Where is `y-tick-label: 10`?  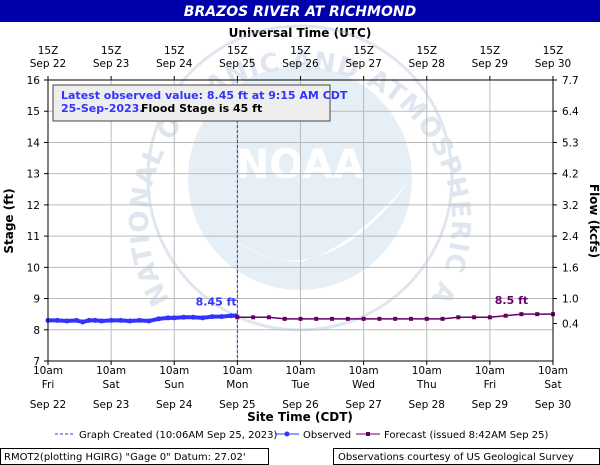 y-tick-label: 10 is located at coordinates (33, 268).